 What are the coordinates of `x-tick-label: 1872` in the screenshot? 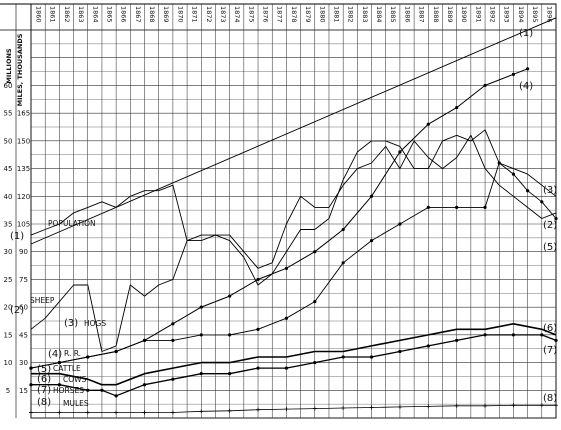 It's located at (209, 14).